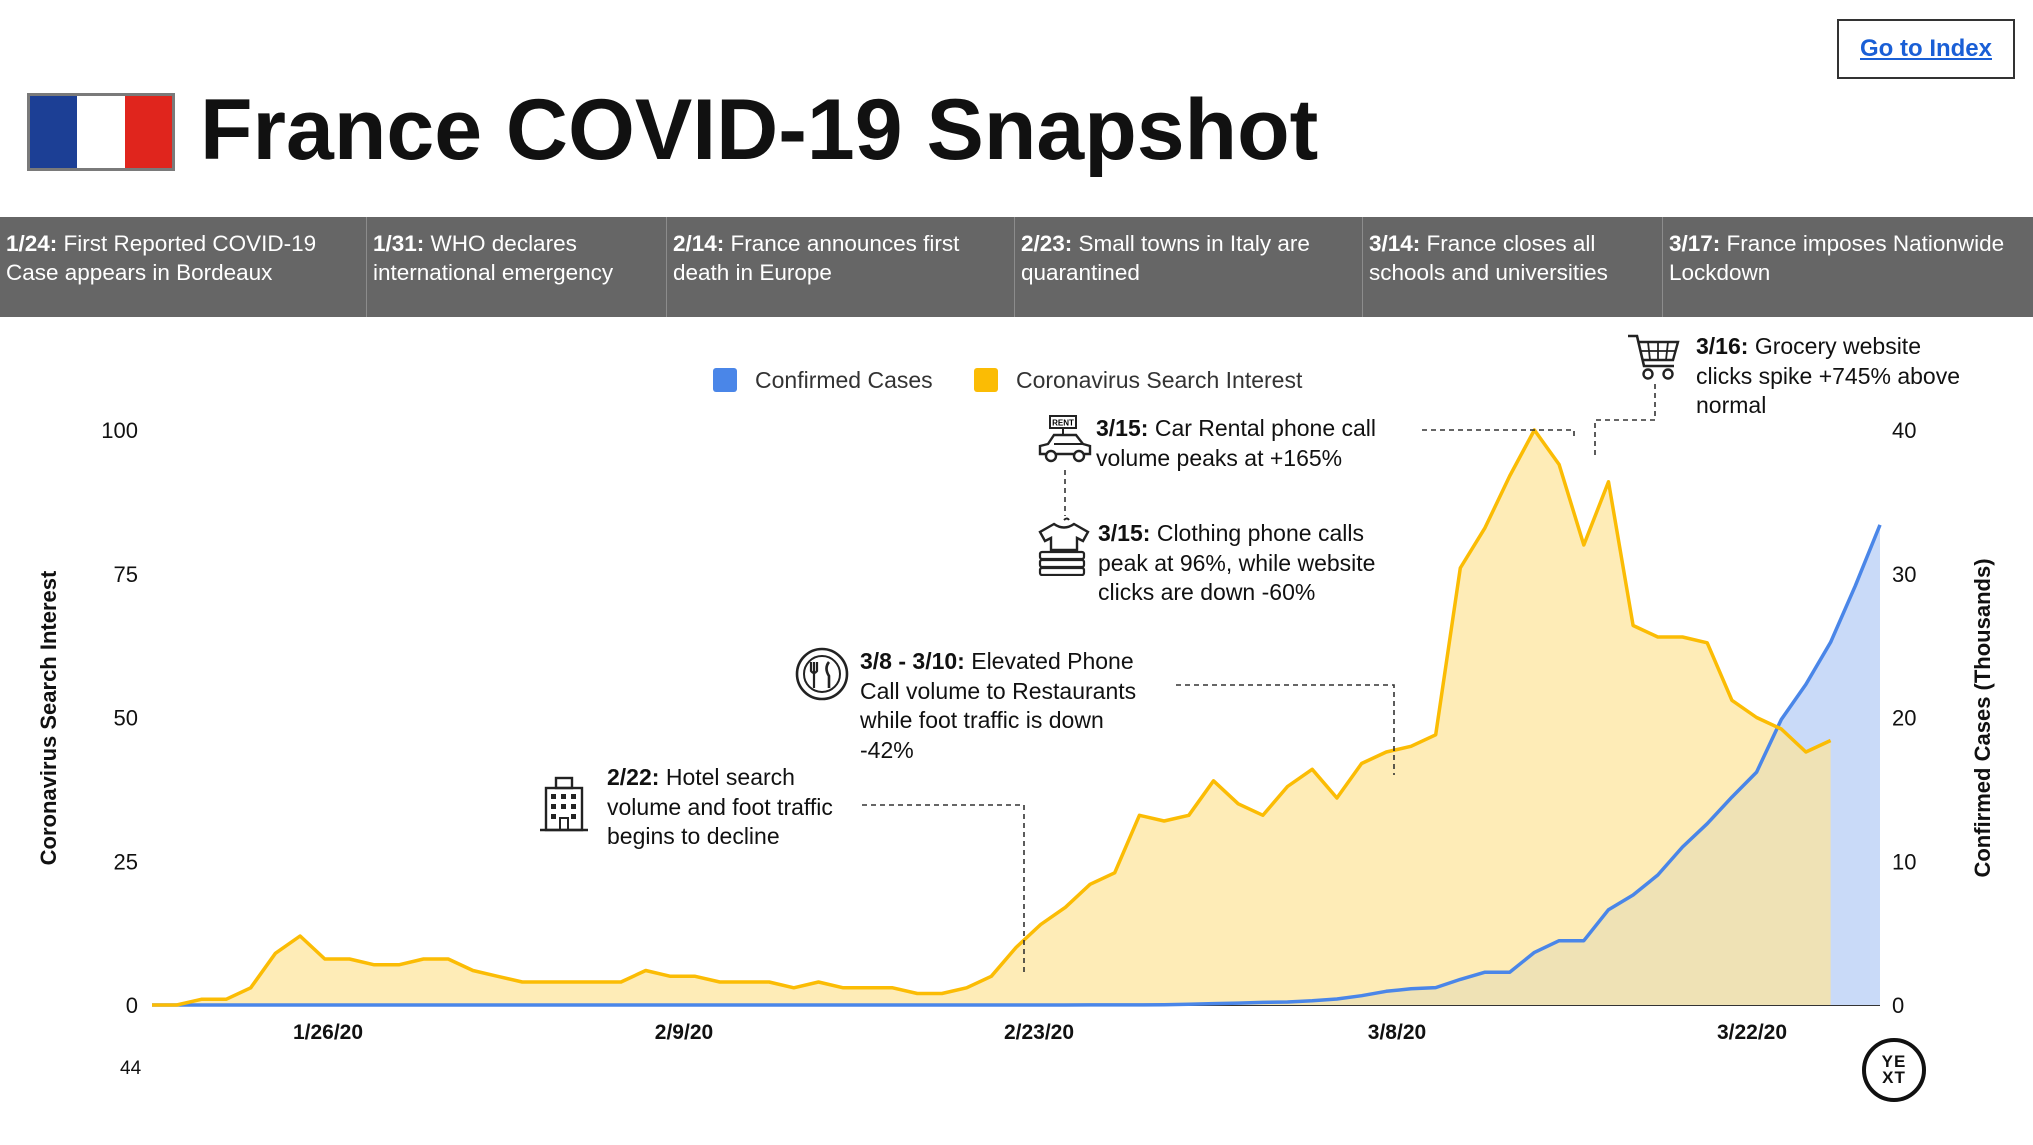 The width and height of the screenshot is (2033, 1145). What do you see at coordinates (119, 430) in the screenshot?
I see `y-tick-left-label: 100` at bounding box center [119, 430].